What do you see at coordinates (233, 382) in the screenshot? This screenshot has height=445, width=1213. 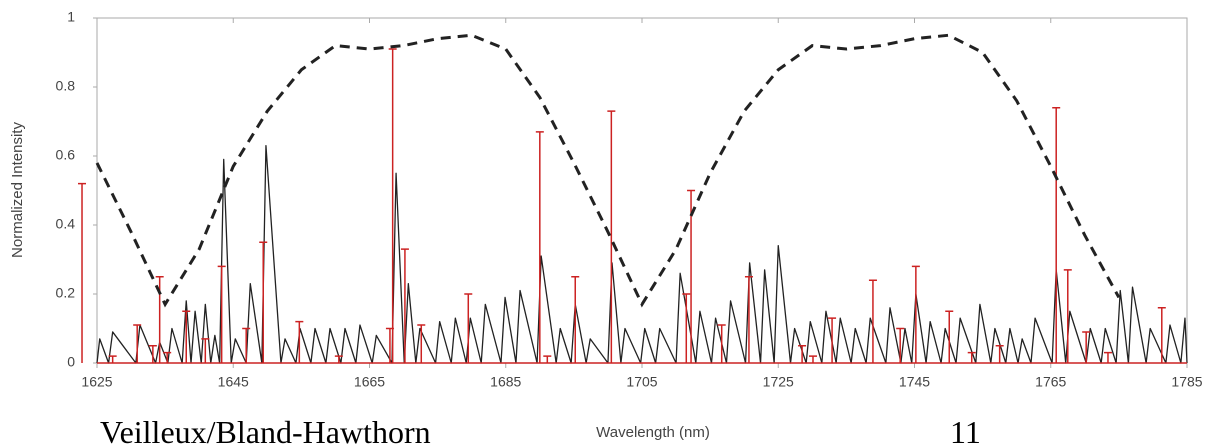 I see `x-tick-label: 1645` at bounding box center [233, 382].